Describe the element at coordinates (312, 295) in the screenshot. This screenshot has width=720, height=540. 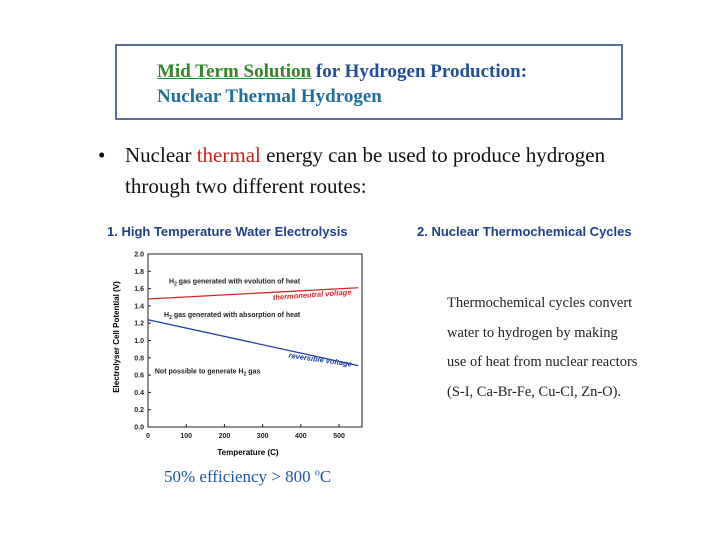
I see `series-label: thermoneutral voltage` at that location.